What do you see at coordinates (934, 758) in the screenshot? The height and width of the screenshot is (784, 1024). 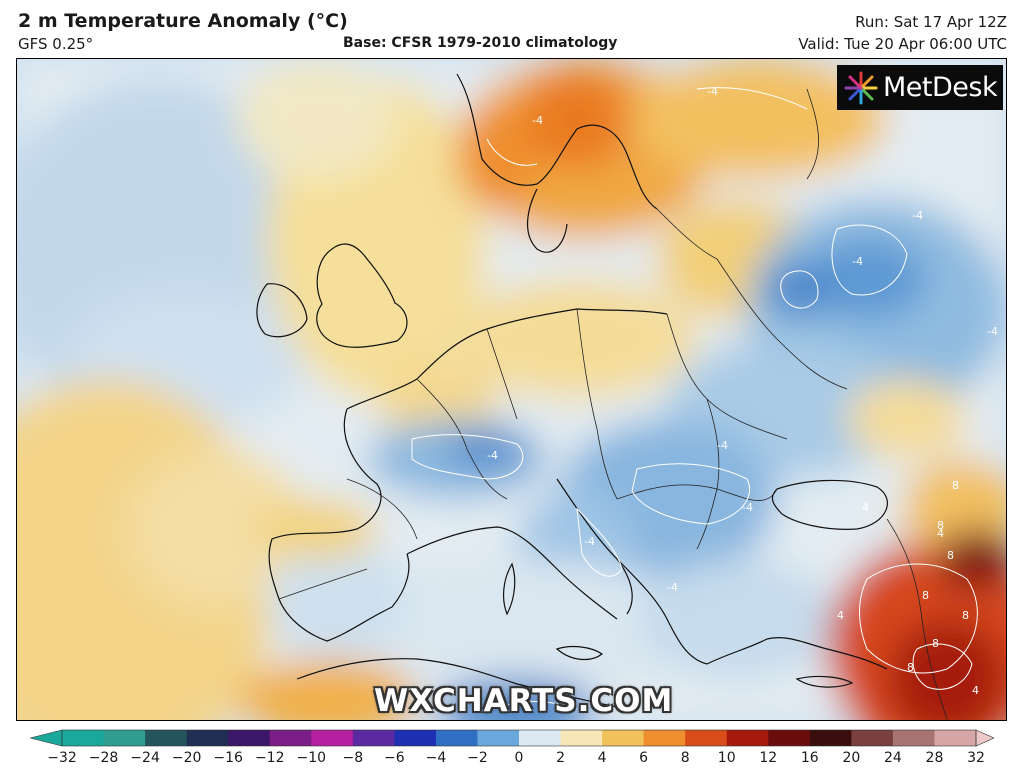 I see `scale-tick-label: 28` at bounding box center [934, 758].